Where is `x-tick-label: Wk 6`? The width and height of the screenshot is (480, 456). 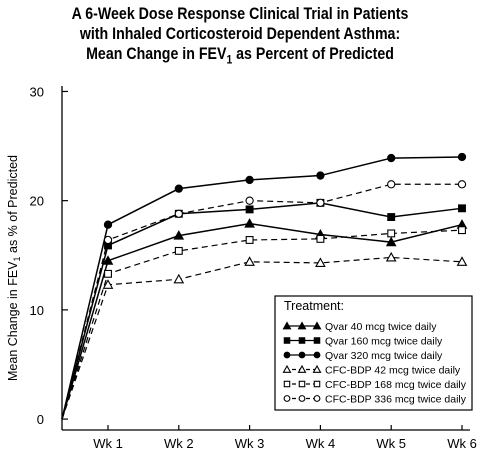 x-tick-label: Wk 6 is located at coordinates (462, 443).